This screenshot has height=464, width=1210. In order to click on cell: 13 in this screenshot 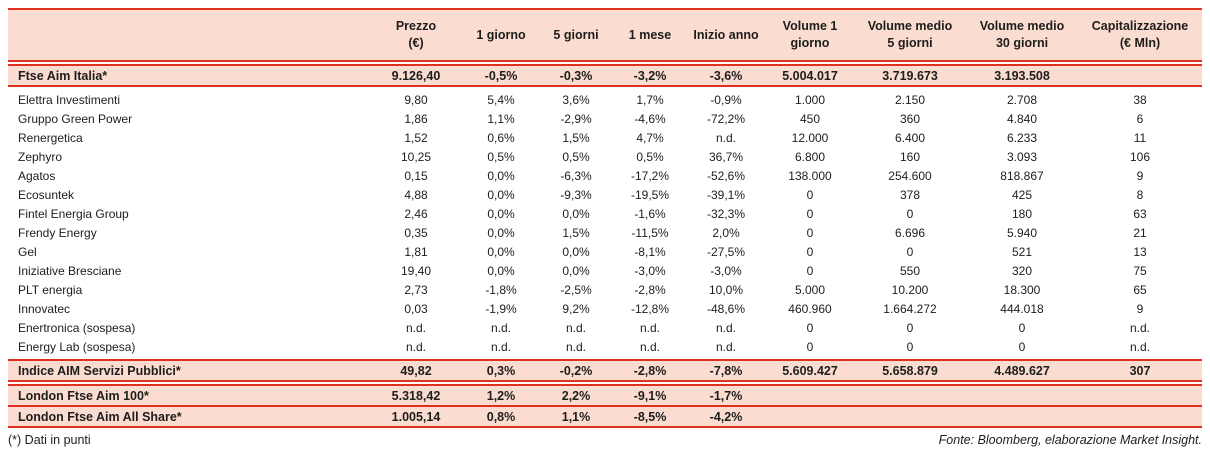, I will do `click(1140, 251)`.